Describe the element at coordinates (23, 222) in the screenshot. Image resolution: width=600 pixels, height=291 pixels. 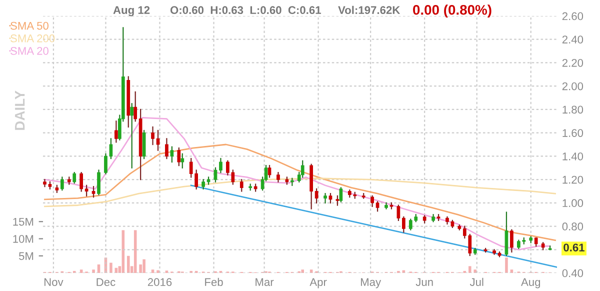
I see `y2-tick-label: 15M` at that location.